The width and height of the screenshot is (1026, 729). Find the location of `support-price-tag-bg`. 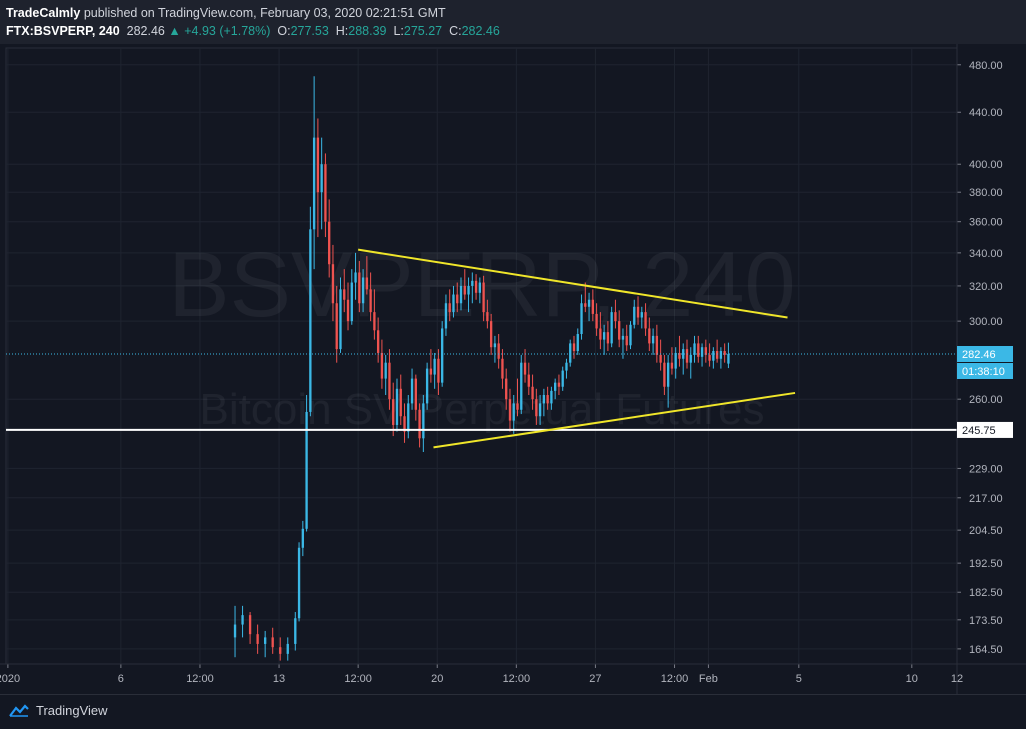

support-price-tag-bg is located at coordinates (985, 429).